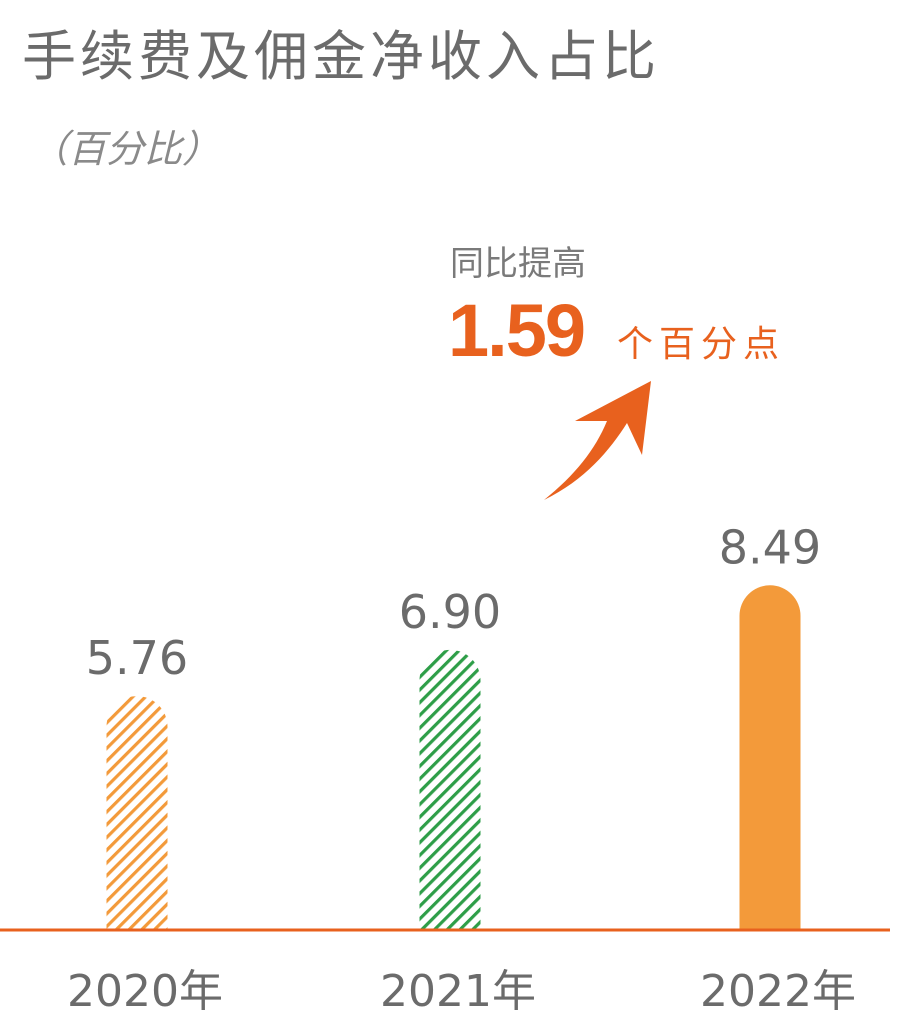  Describe the element at coordinates (597, 440) in the screenshot. I see `curved-up-arrow-icon` at that location.